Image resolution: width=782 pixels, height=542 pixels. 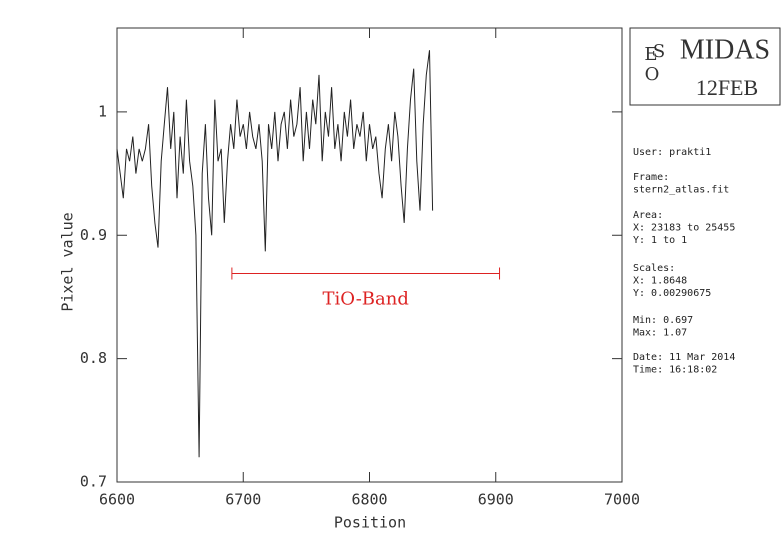 What do you see at coordinates (93, 482) in the screenshot?
I see `y-tick-label: 0.7` at bounding box center [93, 482].